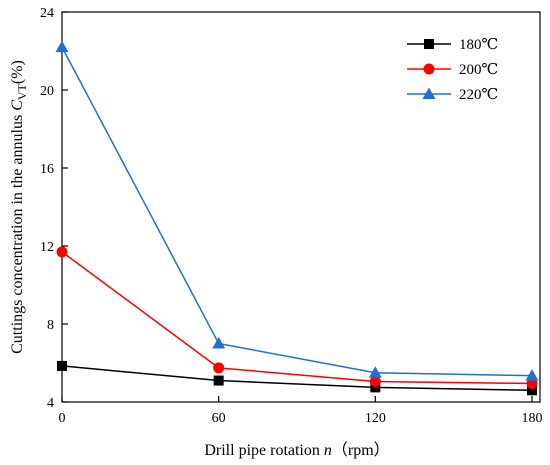  I want to click on x-tick-label: 0, so click(62, 418).